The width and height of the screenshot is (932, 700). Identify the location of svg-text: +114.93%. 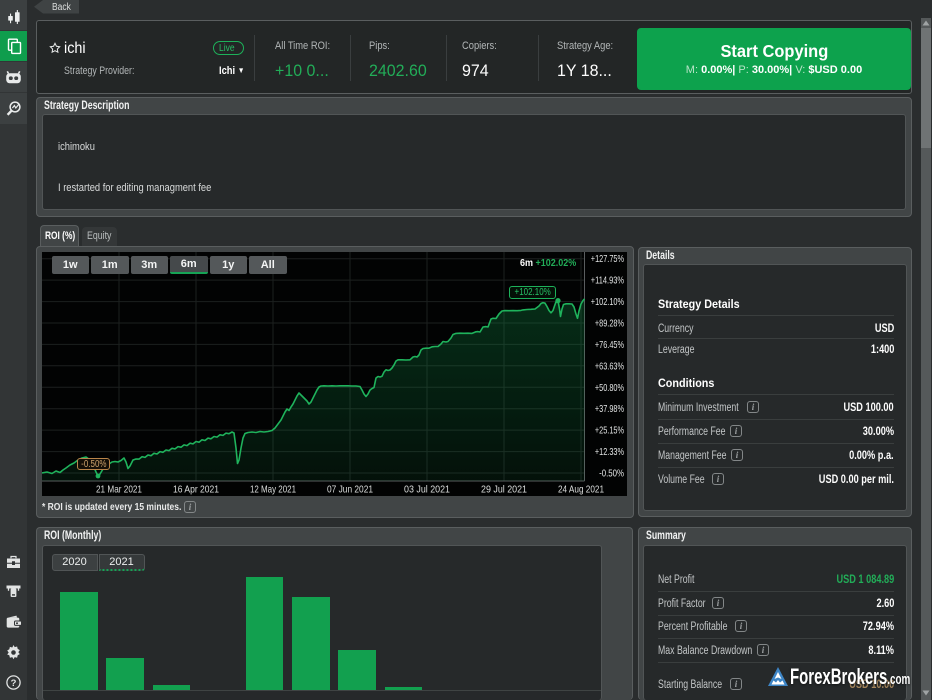
(607, 281).